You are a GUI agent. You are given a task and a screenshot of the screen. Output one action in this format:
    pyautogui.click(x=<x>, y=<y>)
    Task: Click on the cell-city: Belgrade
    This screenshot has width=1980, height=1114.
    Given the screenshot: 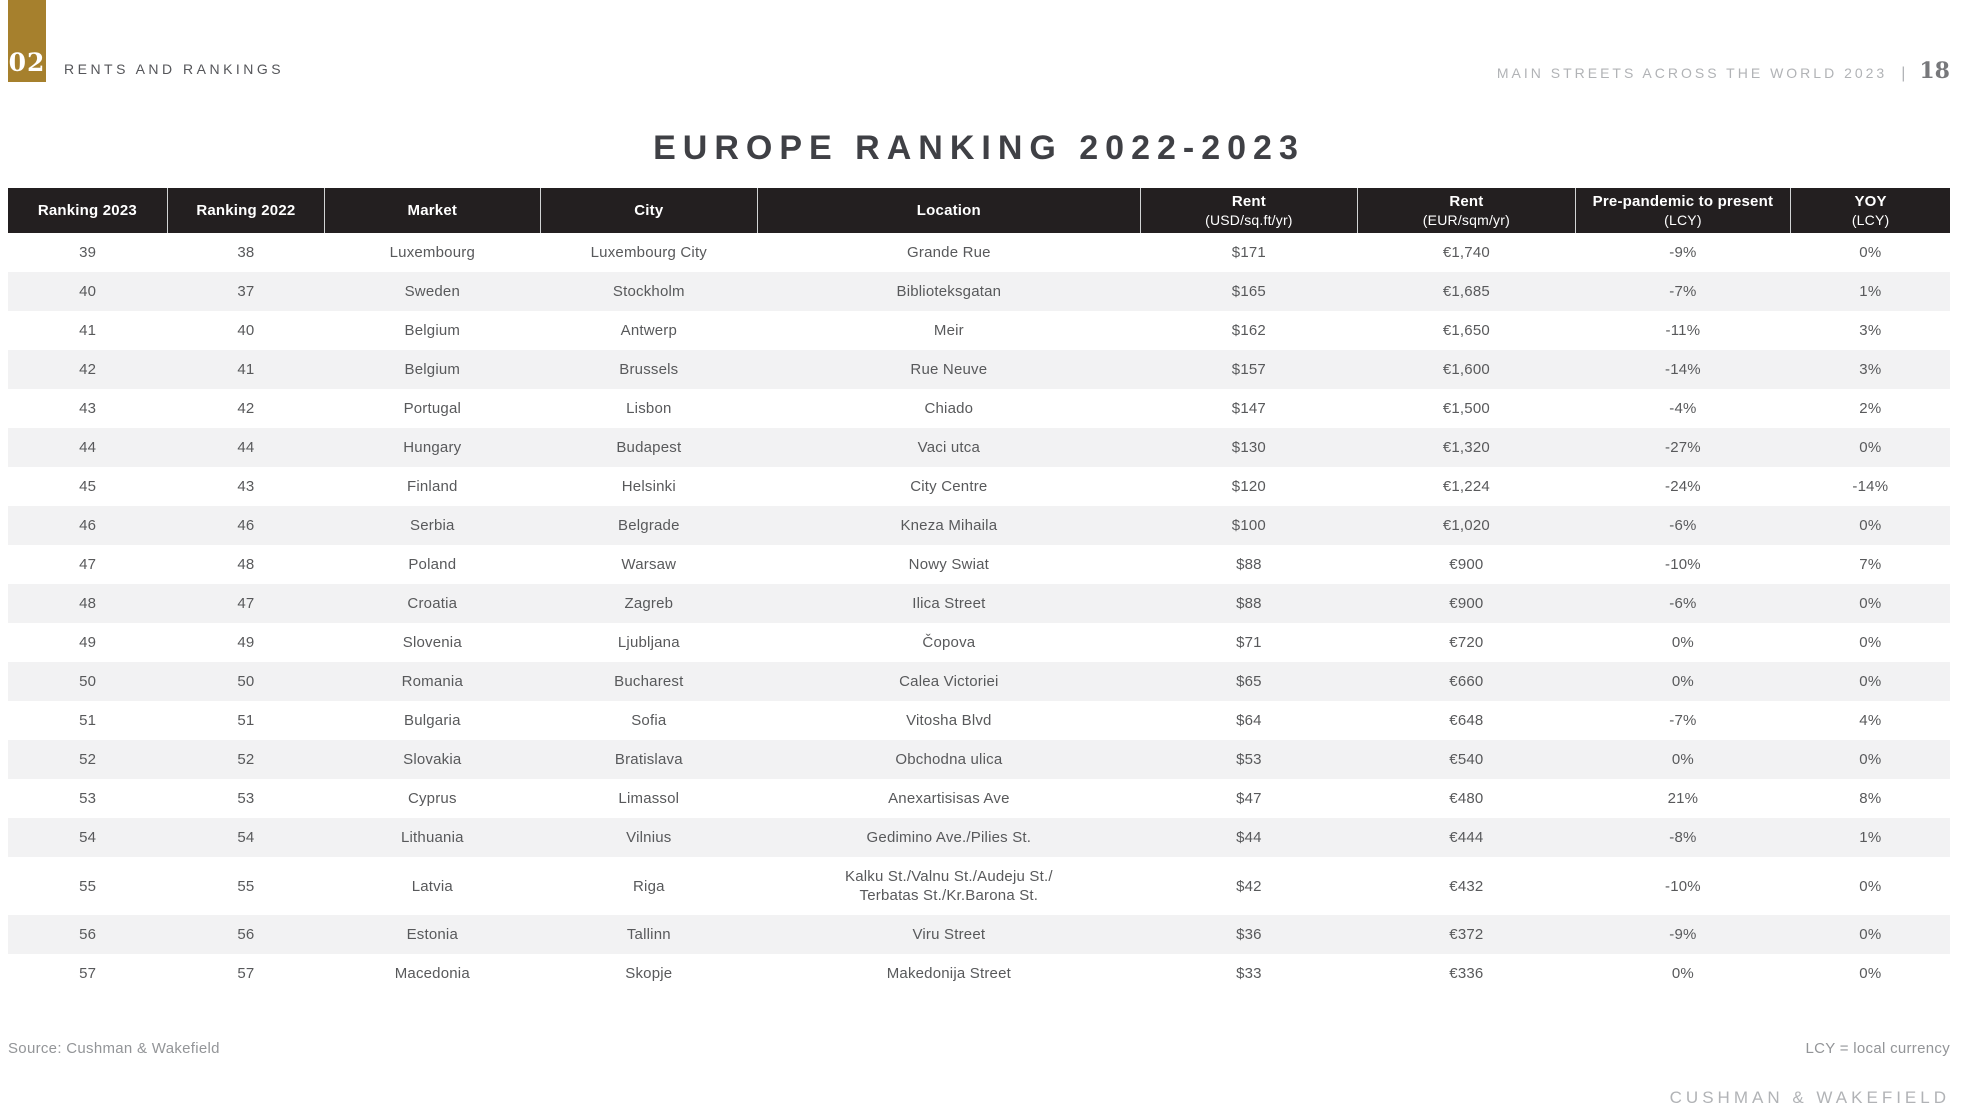 What is the action you would take?
    pyautogui.click(x=649, y=525)
    